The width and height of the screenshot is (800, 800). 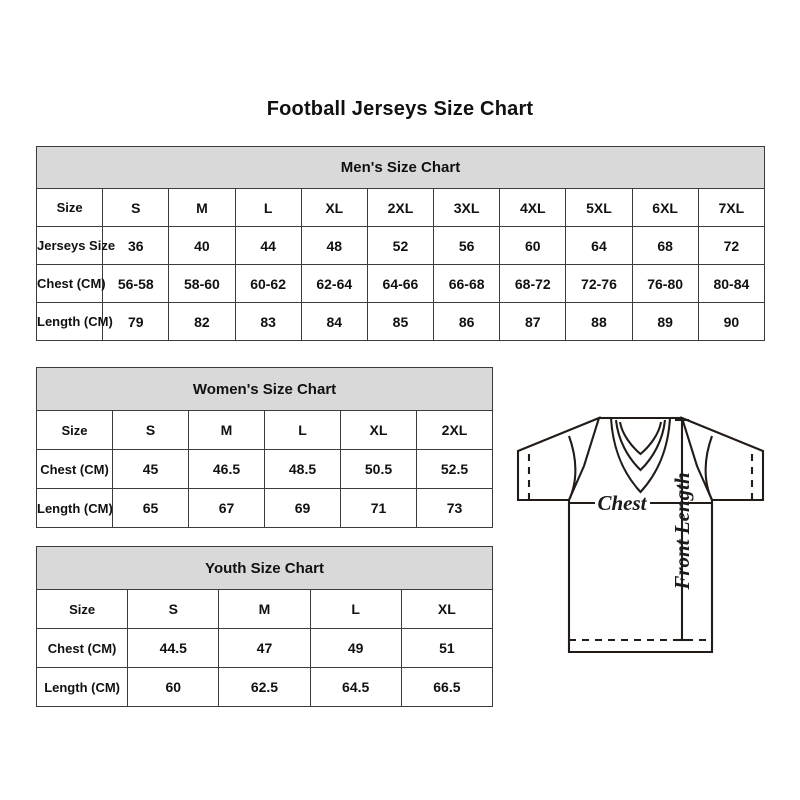 I want to click on mens-jerseys-size-0: 36, so click(x=136, y=245).